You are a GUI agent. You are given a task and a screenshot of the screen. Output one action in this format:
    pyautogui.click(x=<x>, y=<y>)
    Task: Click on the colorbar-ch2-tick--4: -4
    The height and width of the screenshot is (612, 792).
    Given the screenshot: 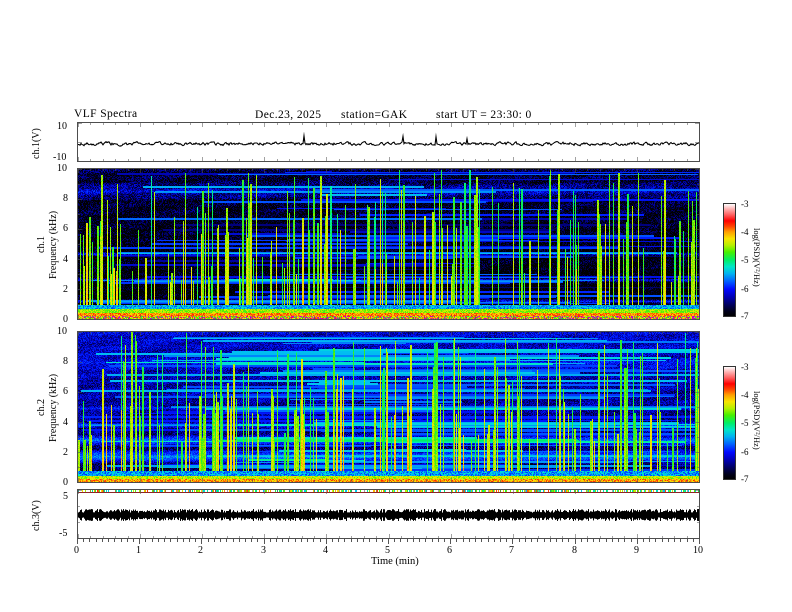 What is the action you would take?
    pyautogui.click(x=745, y=395)
    